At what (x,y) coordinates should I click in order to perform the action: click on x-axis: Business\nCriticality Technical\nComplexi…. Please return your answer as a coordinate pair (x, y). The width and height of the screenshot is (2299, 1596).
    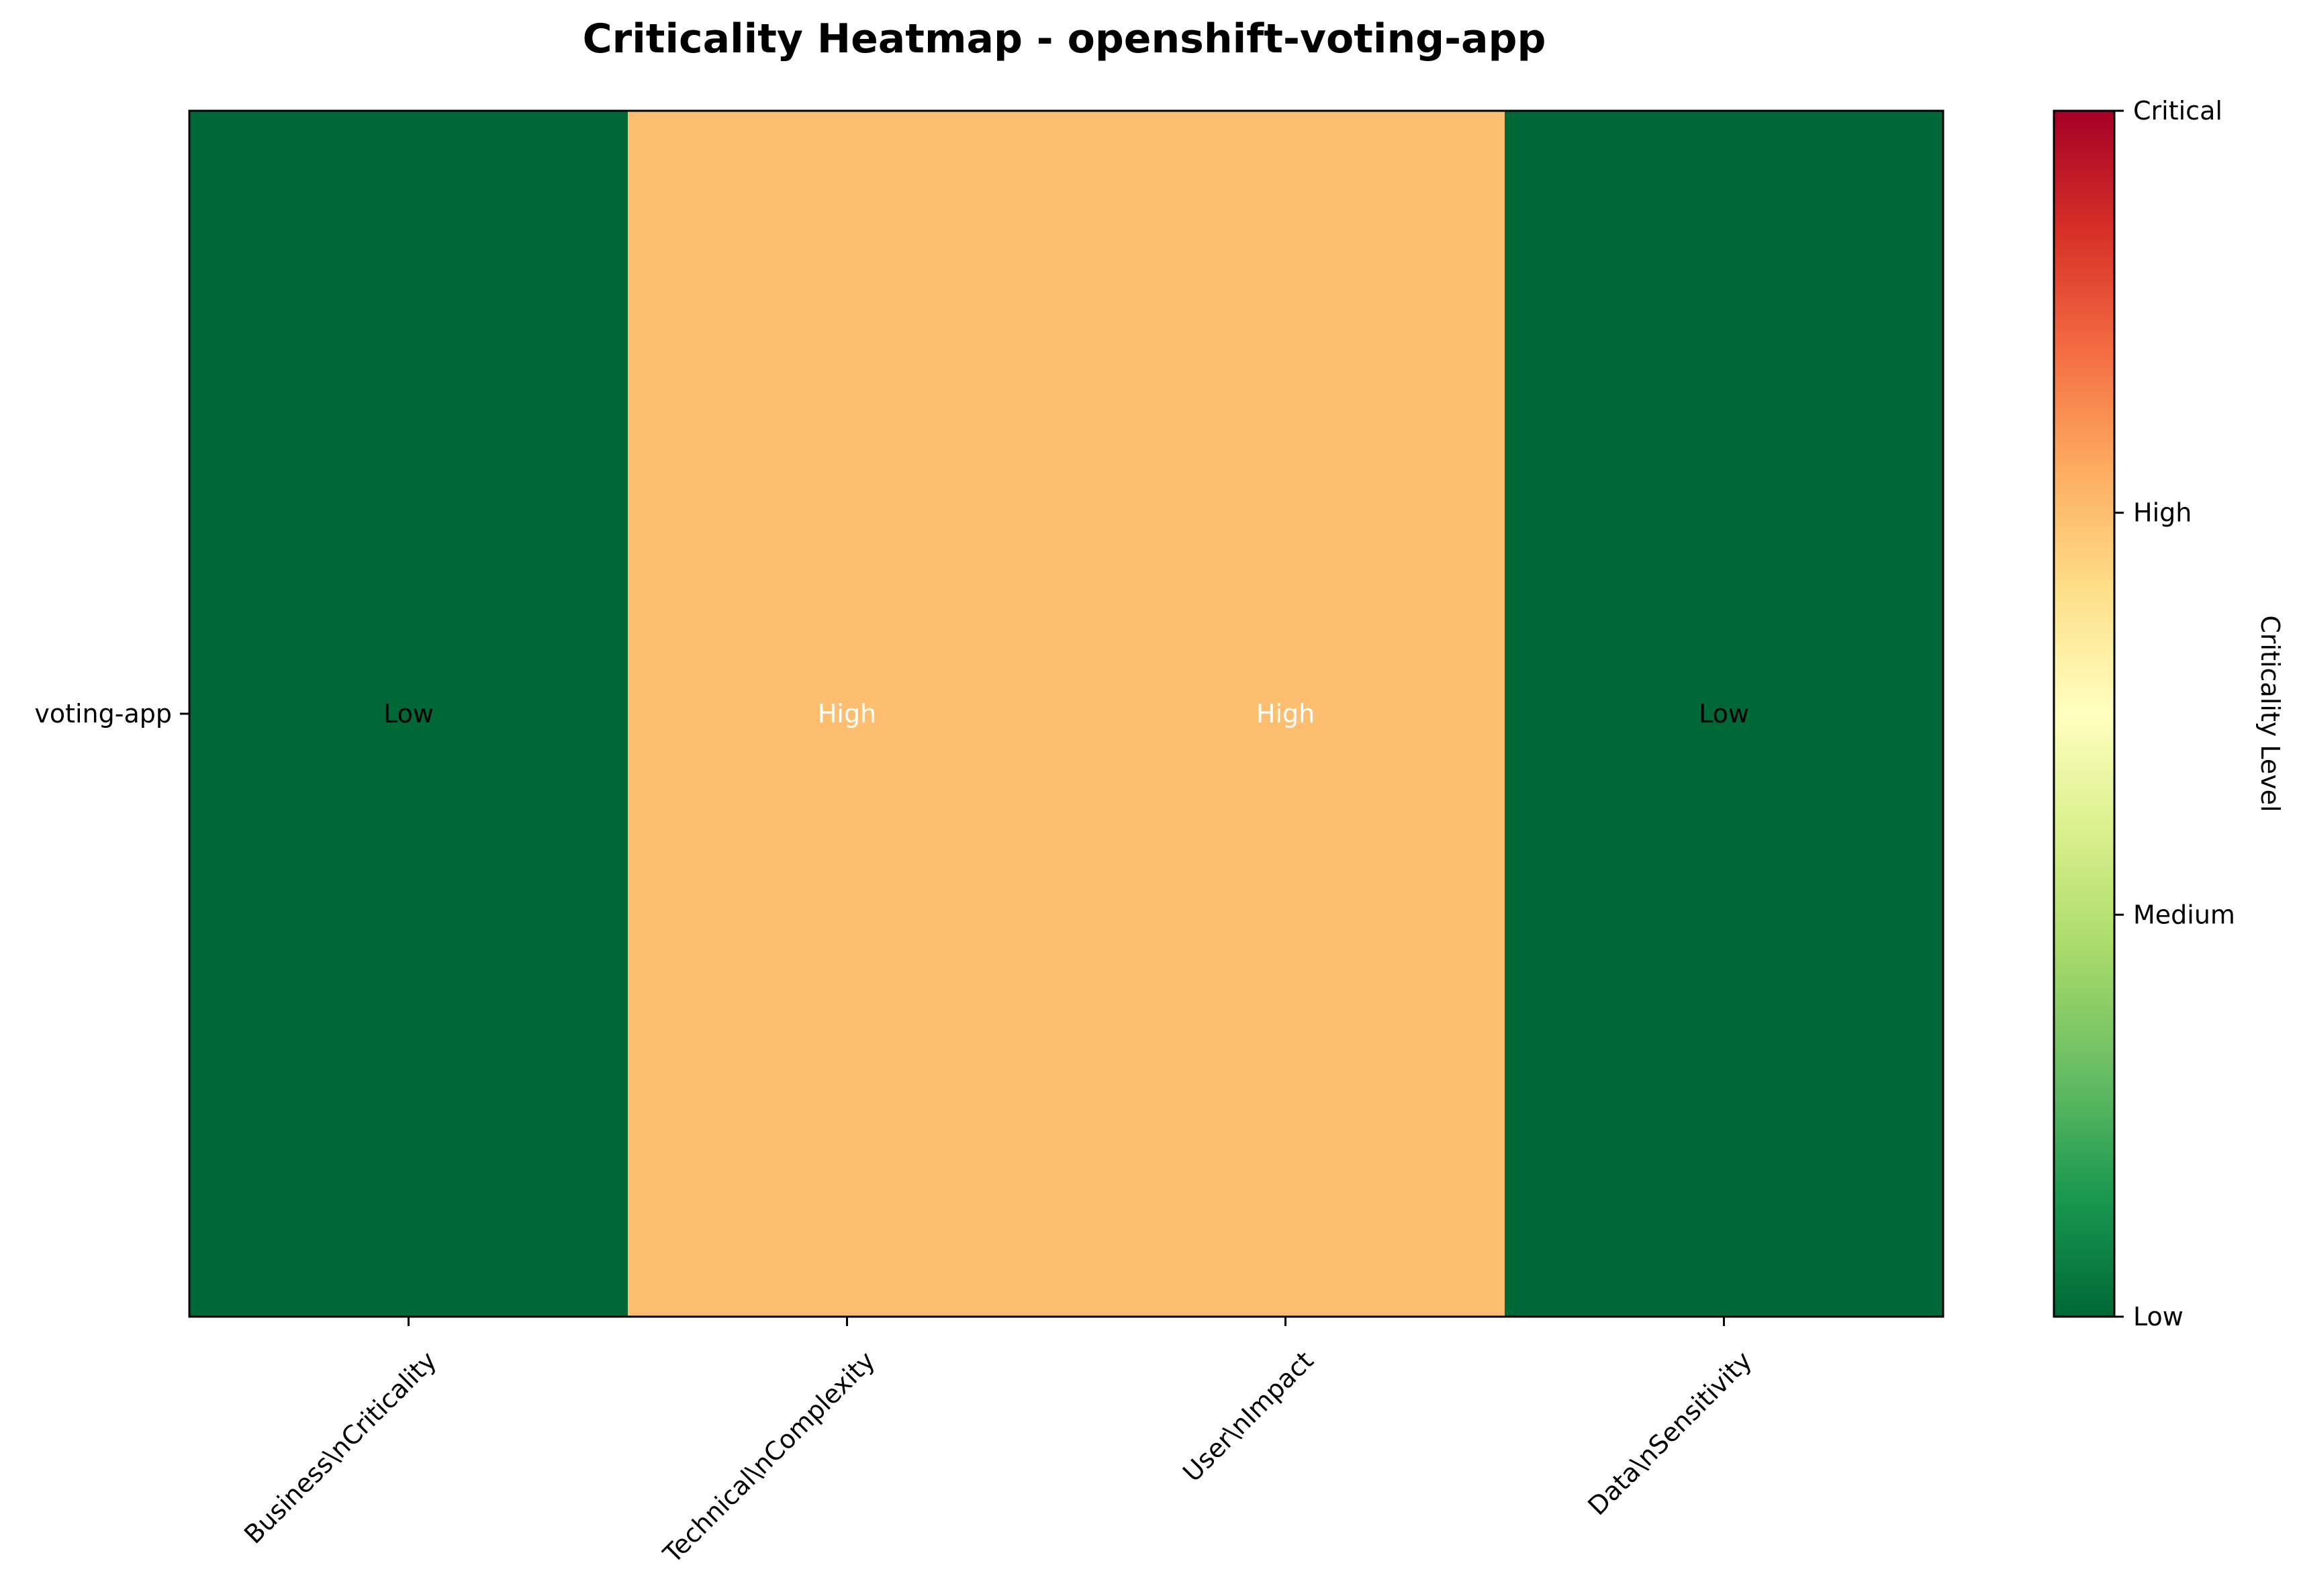
    Looking at the image, I should click on (998, 1443).